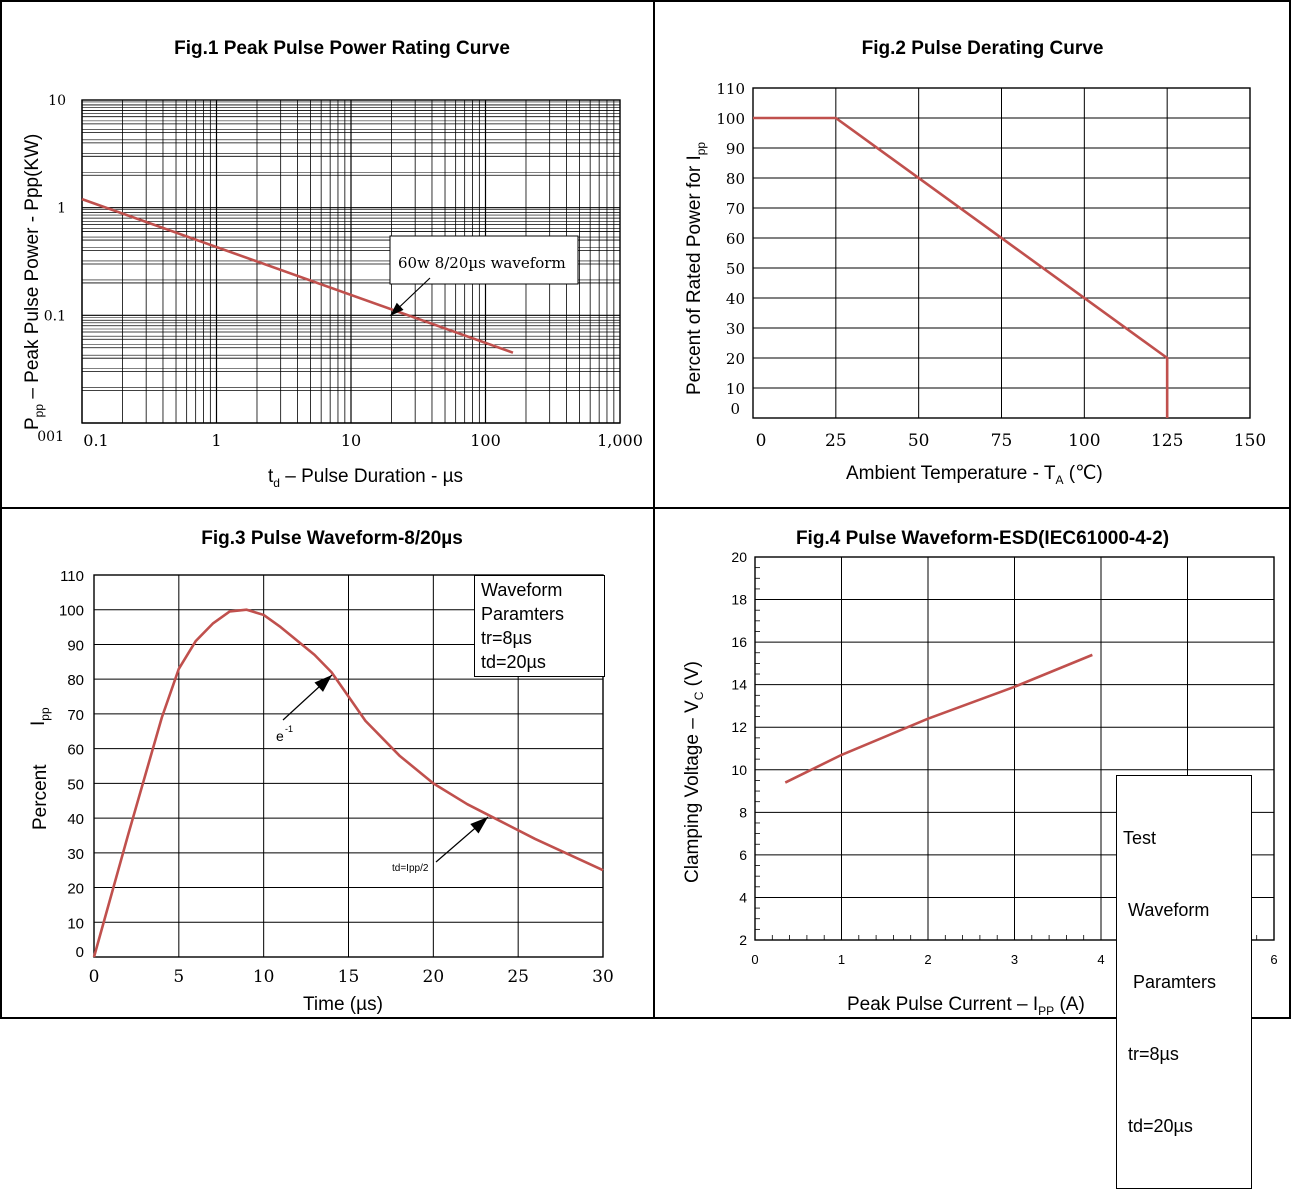  Describe the element at coordinates (698, 696) in the screenshot. I see `fig4-ylabel-sub: C` at that location.